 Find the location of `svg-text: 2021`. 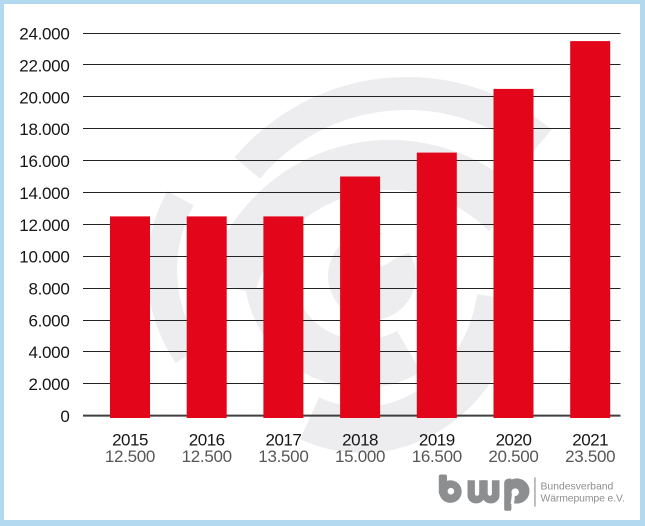

svg-text: 2021 is located at coordinates (590, 440).